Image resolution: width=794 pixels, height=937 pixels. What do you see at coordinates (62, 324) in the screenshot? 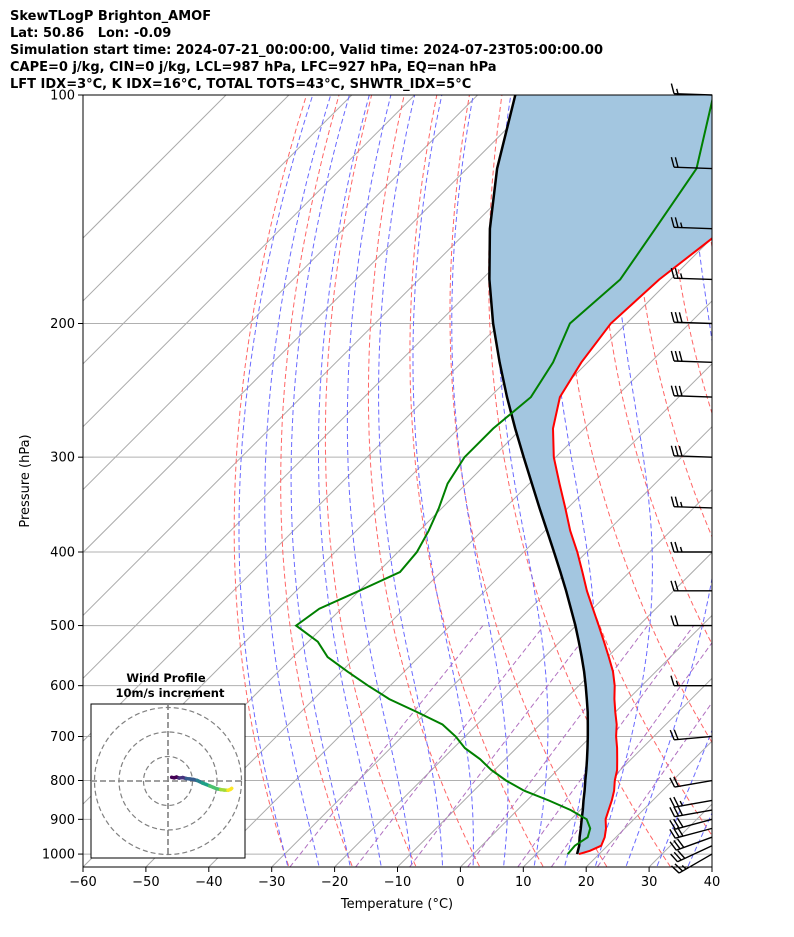
I see `y-tick-label: 200` at bounding box center [62, 324].